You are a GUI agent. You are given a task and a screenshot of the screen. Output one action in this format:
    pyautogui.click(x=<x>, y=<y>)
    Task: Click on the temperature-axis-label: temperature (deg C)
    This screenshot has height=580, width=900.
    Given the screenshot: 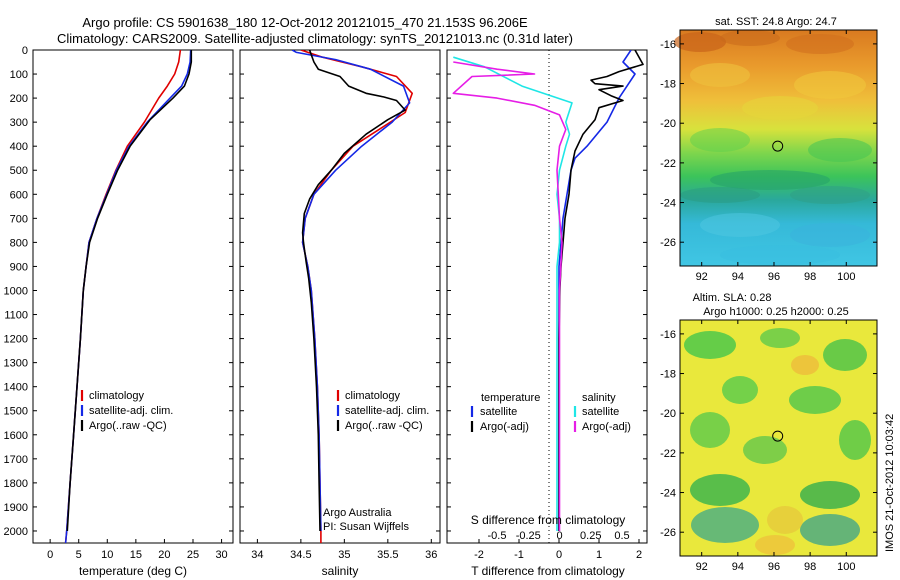 What is the action you would take?
    pyautogui.click(x=133, y=571)
    